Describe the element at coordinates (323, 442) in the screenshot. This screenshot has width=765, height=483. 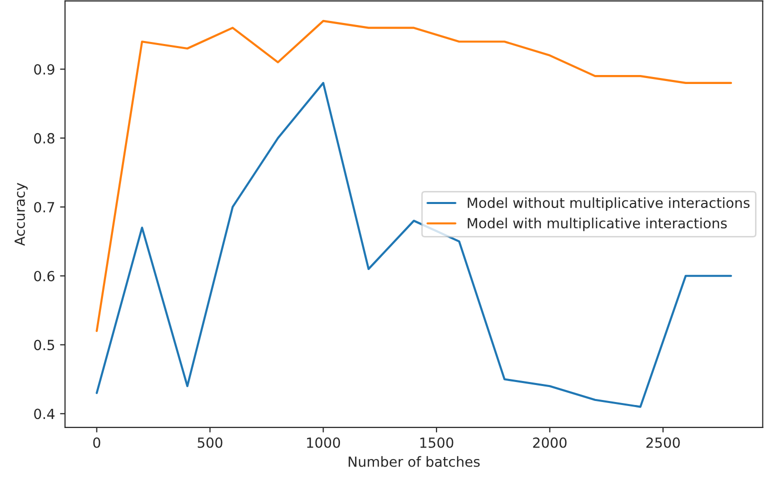
I see `x-tick-label: 1000` at that location.